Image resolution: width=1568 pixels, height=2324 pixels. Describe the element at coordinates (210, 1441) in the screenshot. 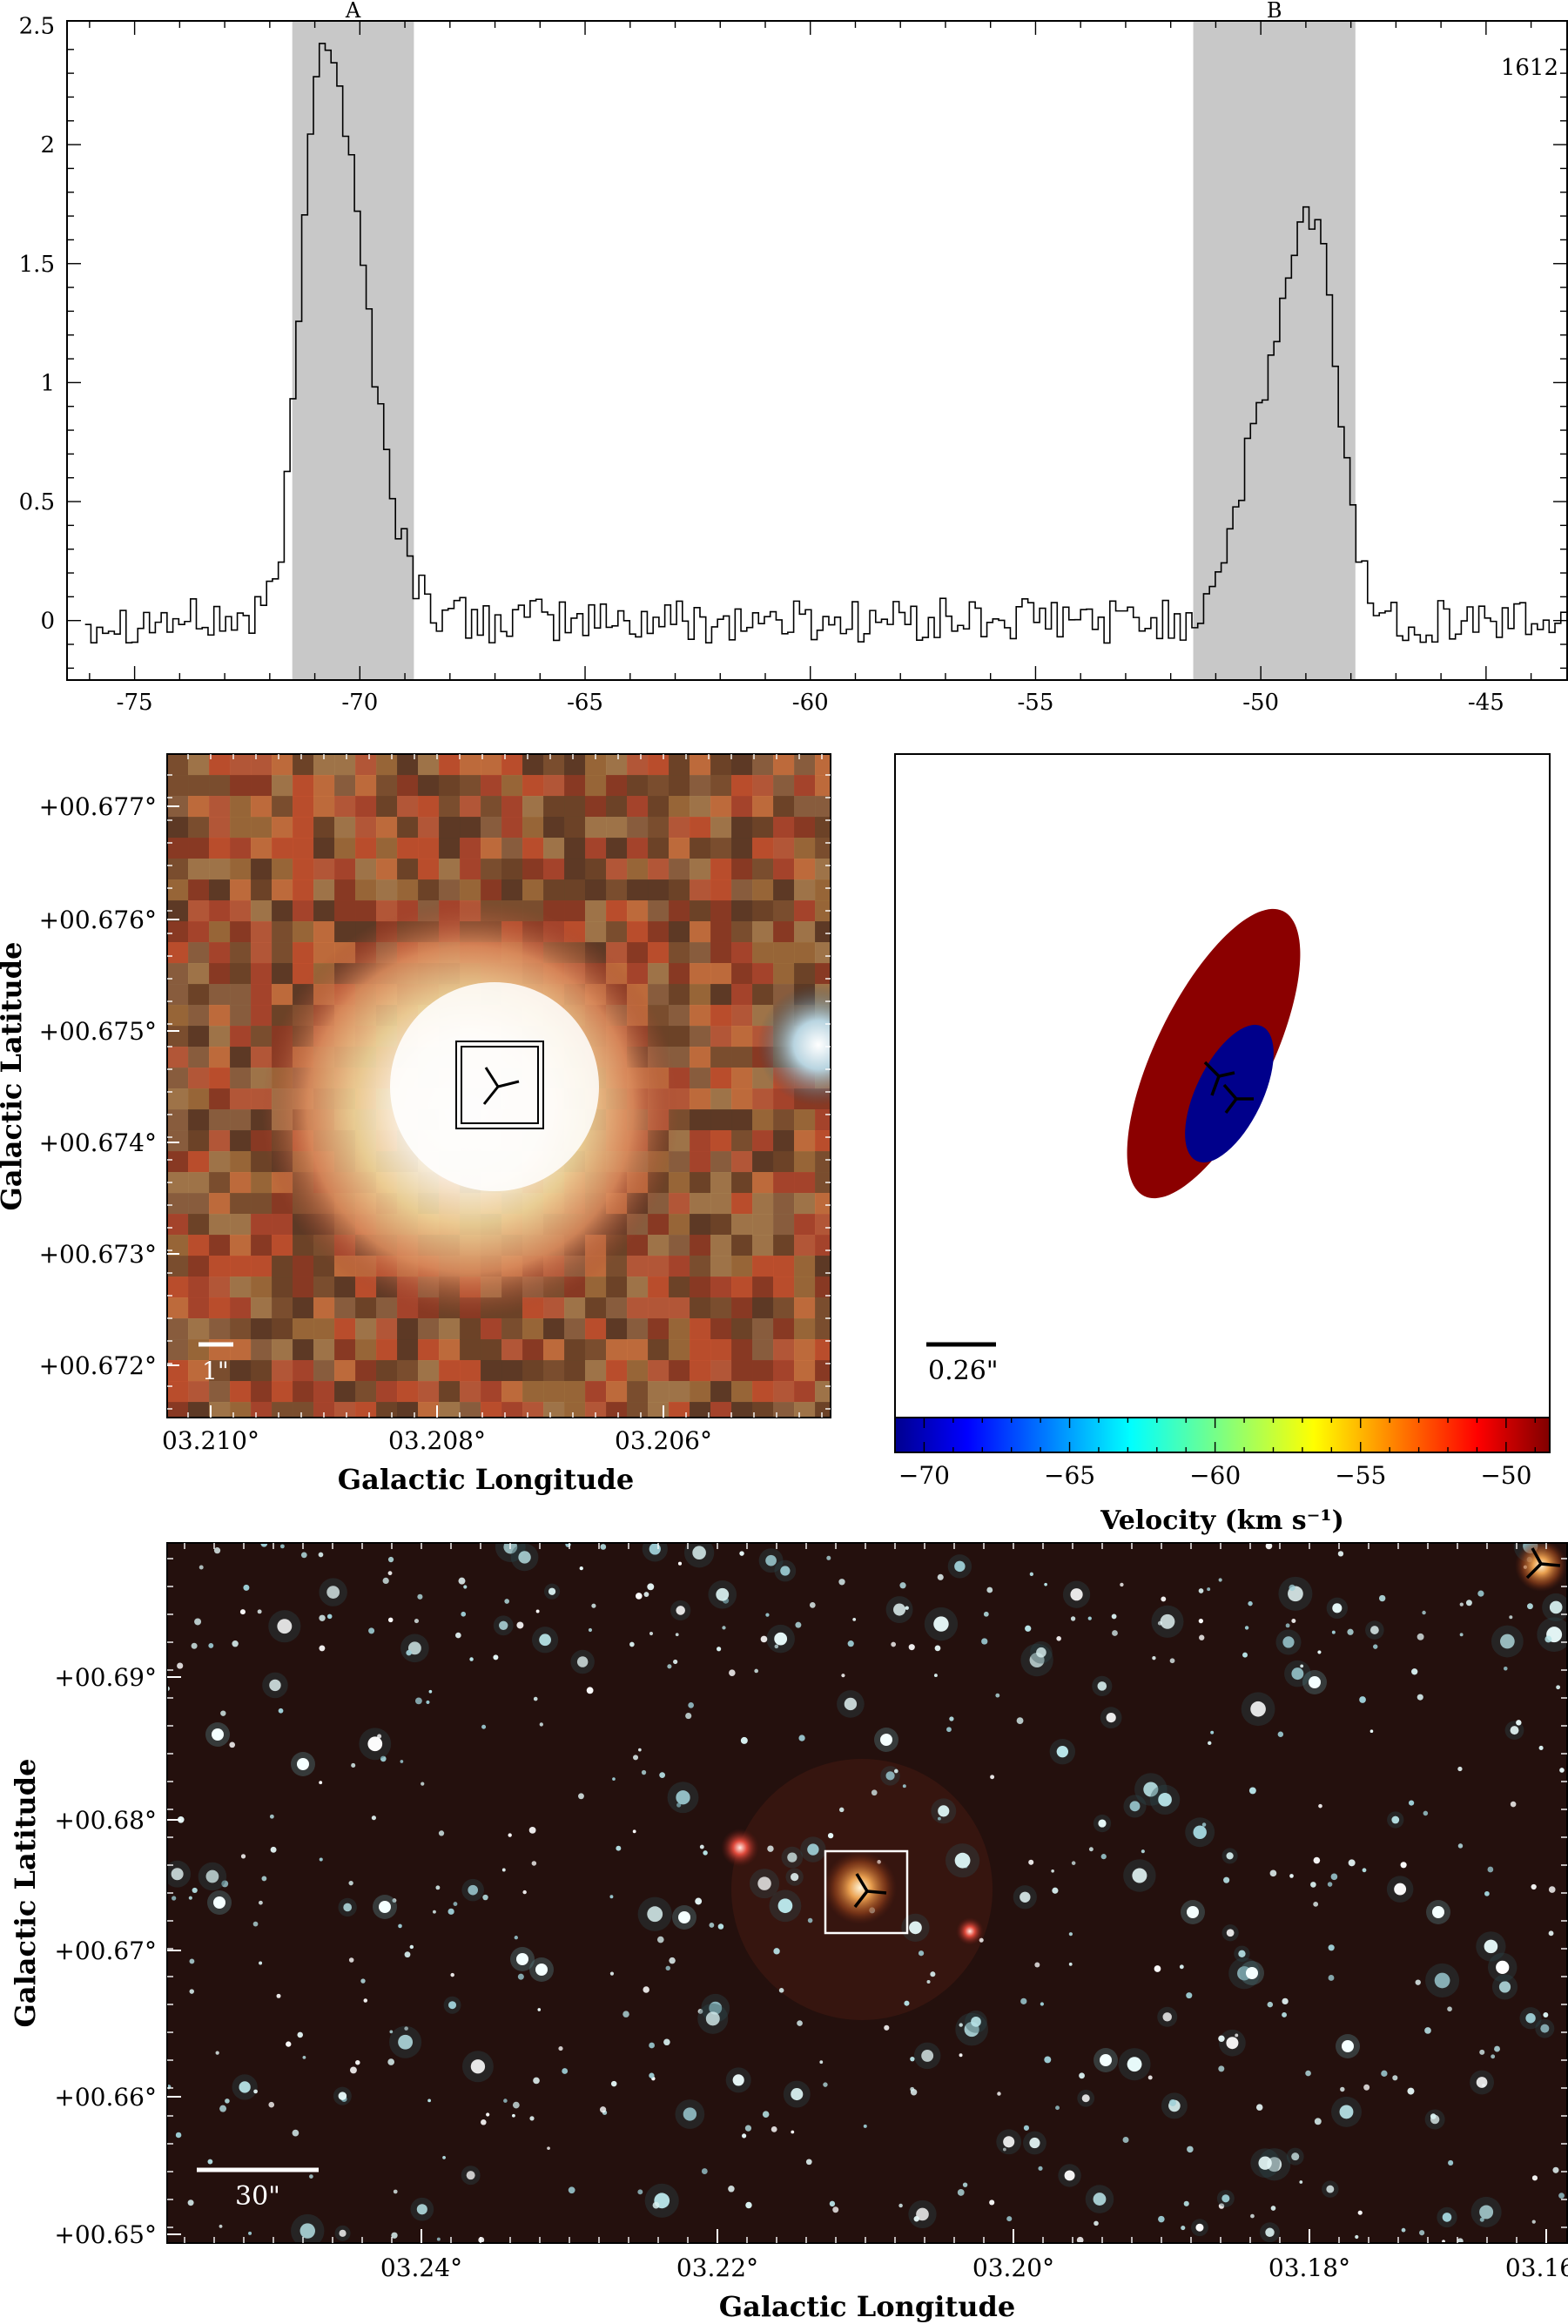

I see `zoom-x-tick-label: 03.210°` at that location.